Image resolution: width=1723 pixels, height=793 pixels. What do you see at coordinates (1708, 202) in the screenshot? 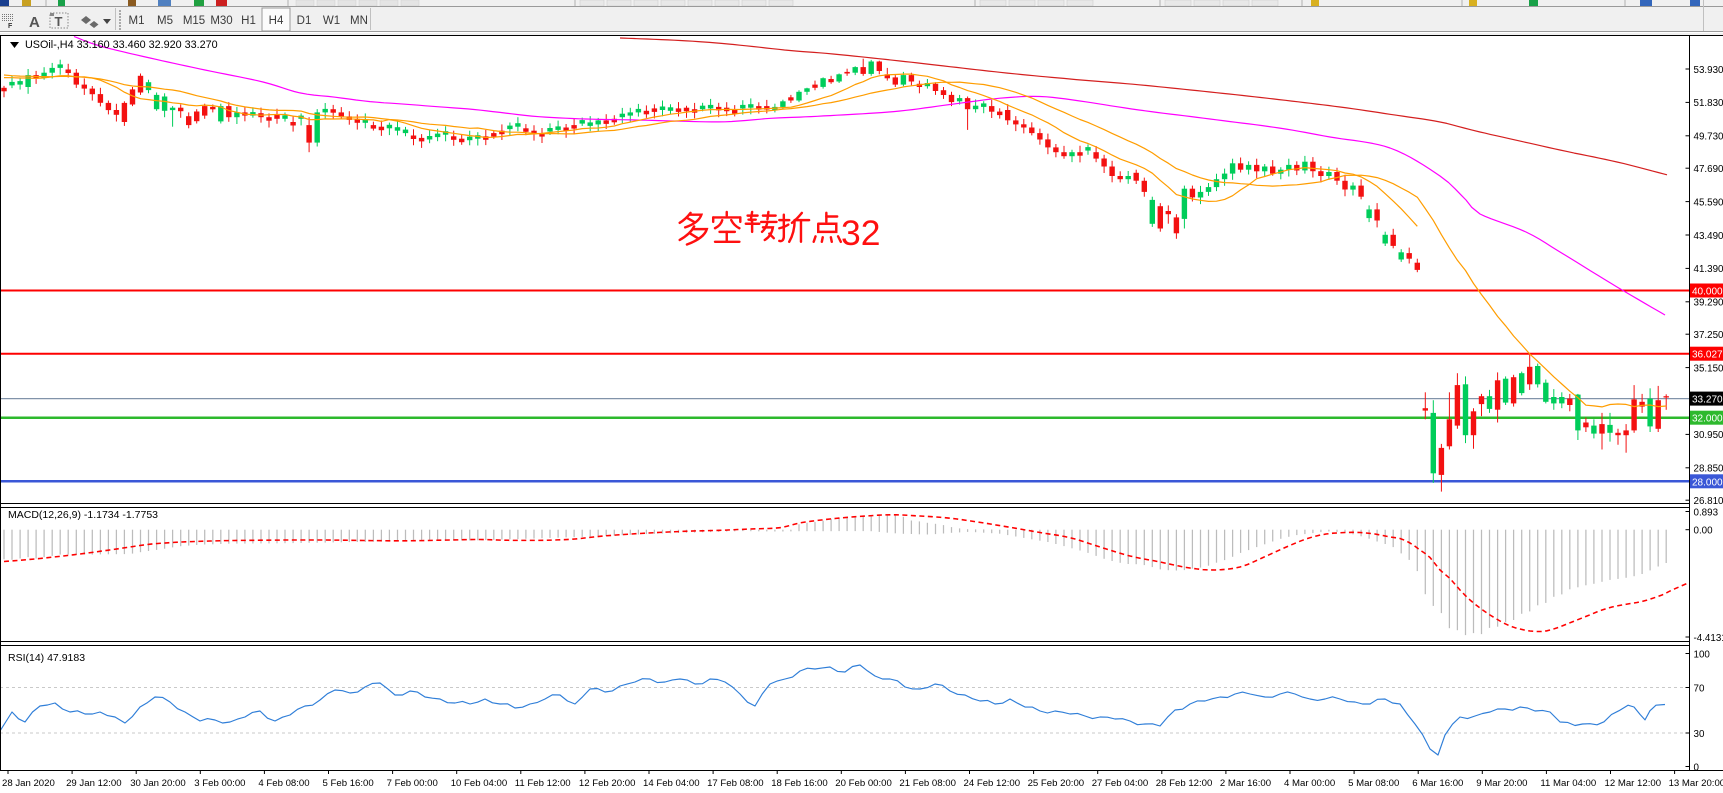
I see `svg-text: 45.590` at bounding box center [1708, 202].